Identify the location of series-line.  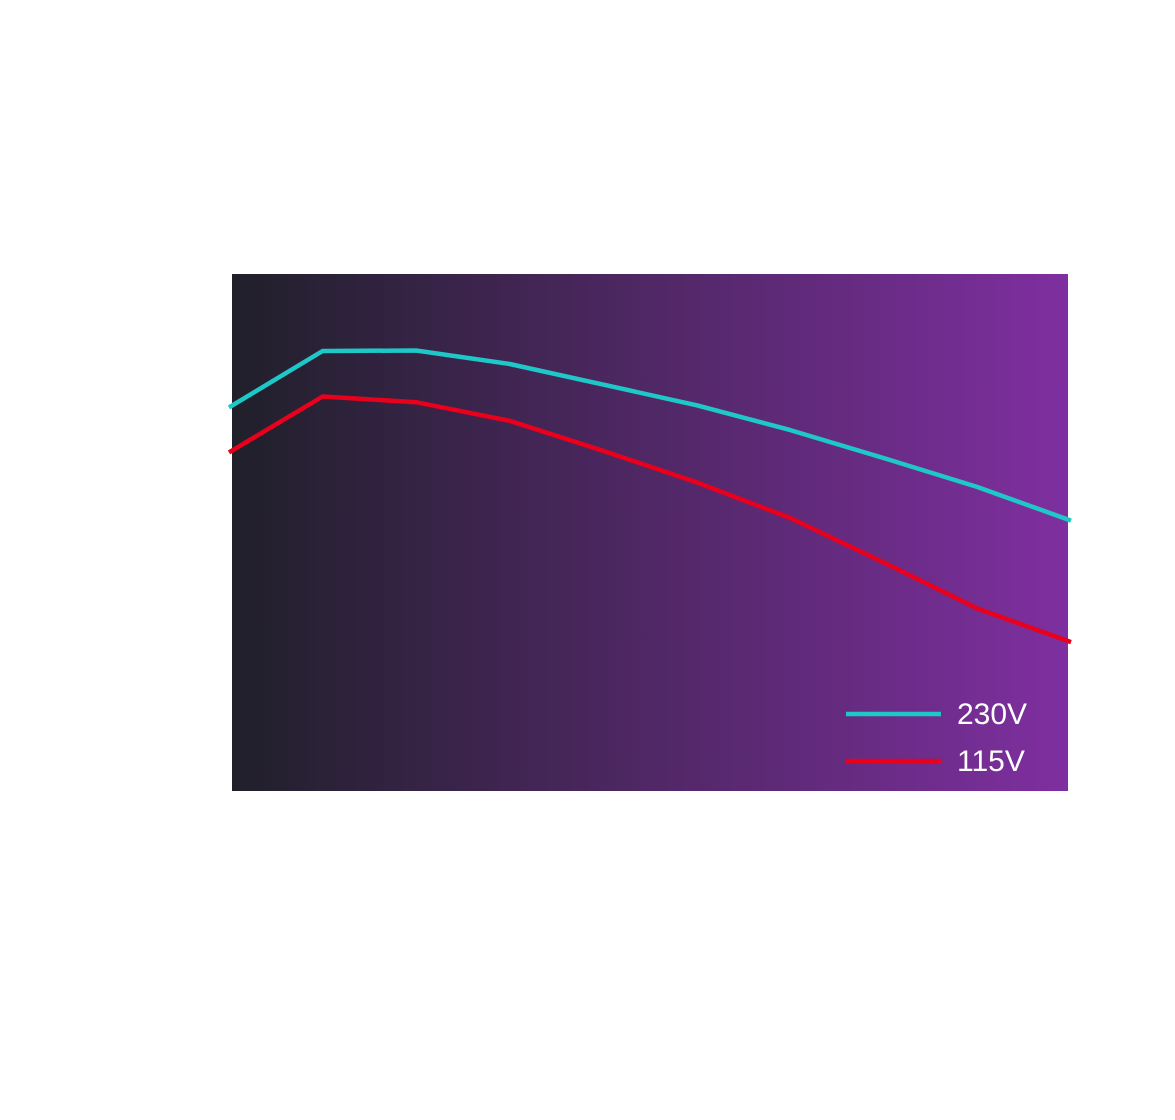
(649, 435).